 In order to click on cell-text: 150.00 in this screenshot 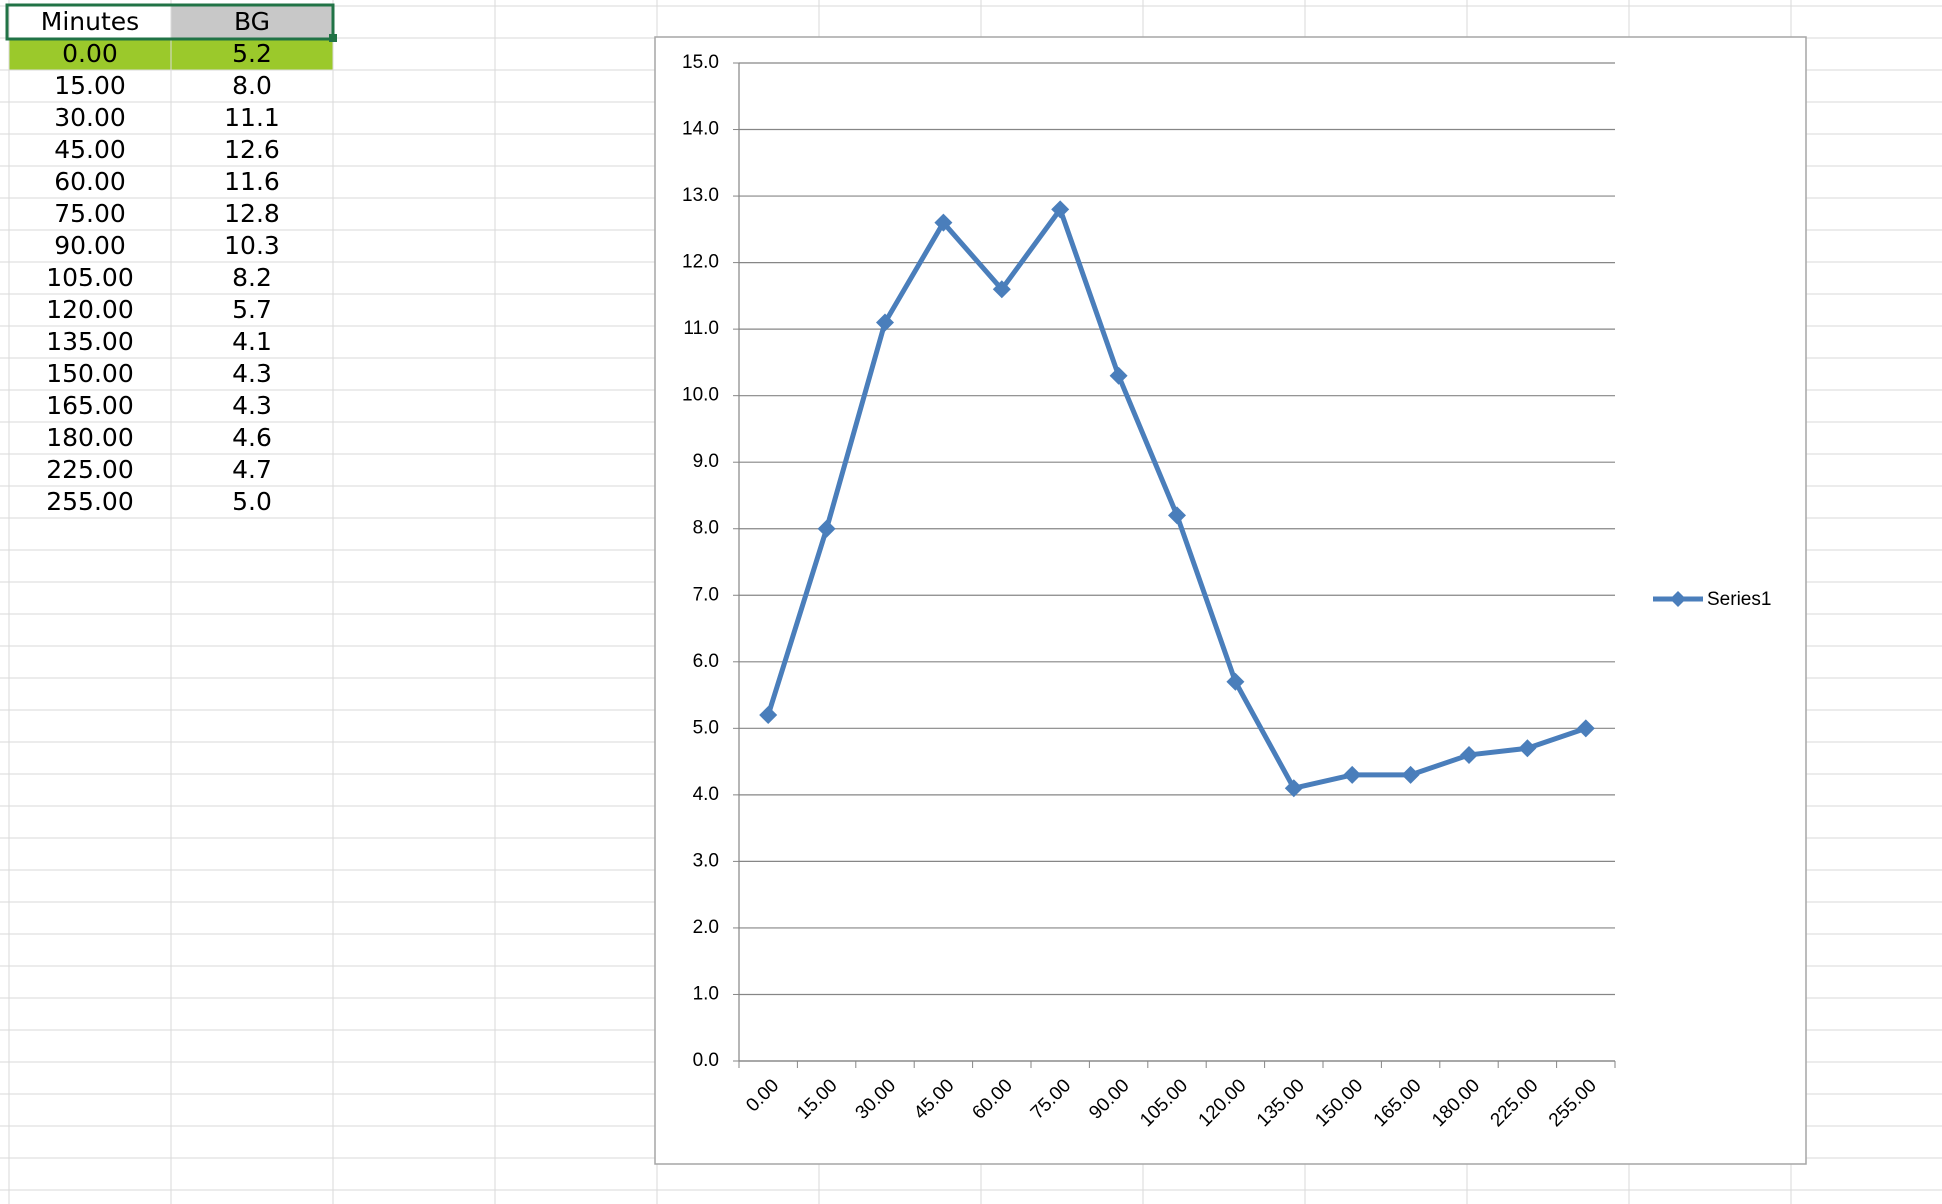, I will do `click(89, 373)`.